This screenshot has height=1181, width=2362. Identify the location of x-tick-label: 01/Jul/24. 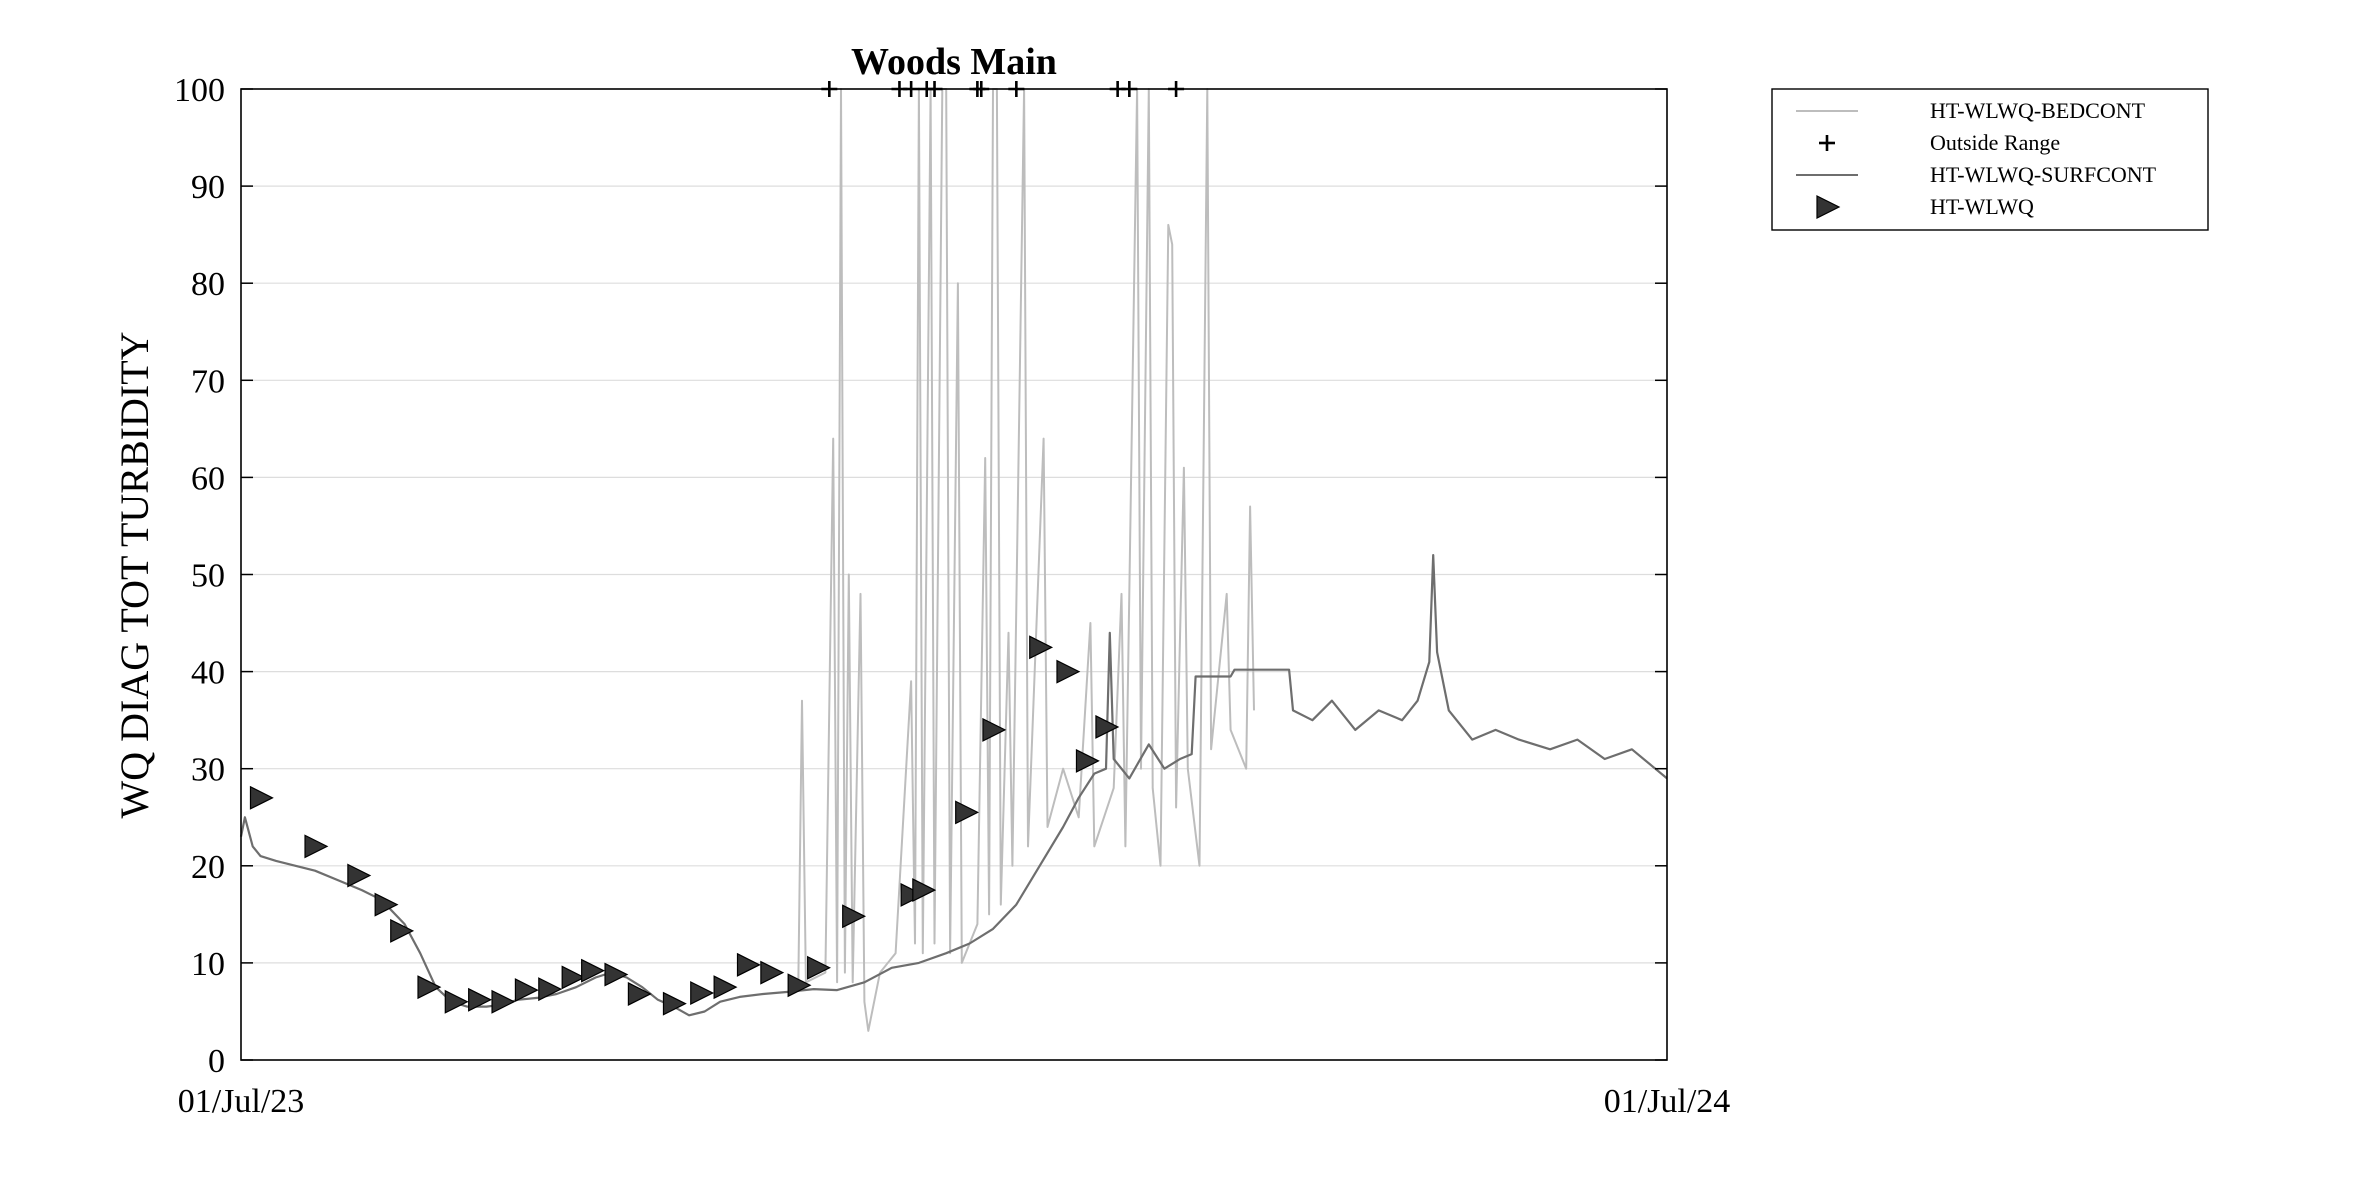
(1667, 1101).